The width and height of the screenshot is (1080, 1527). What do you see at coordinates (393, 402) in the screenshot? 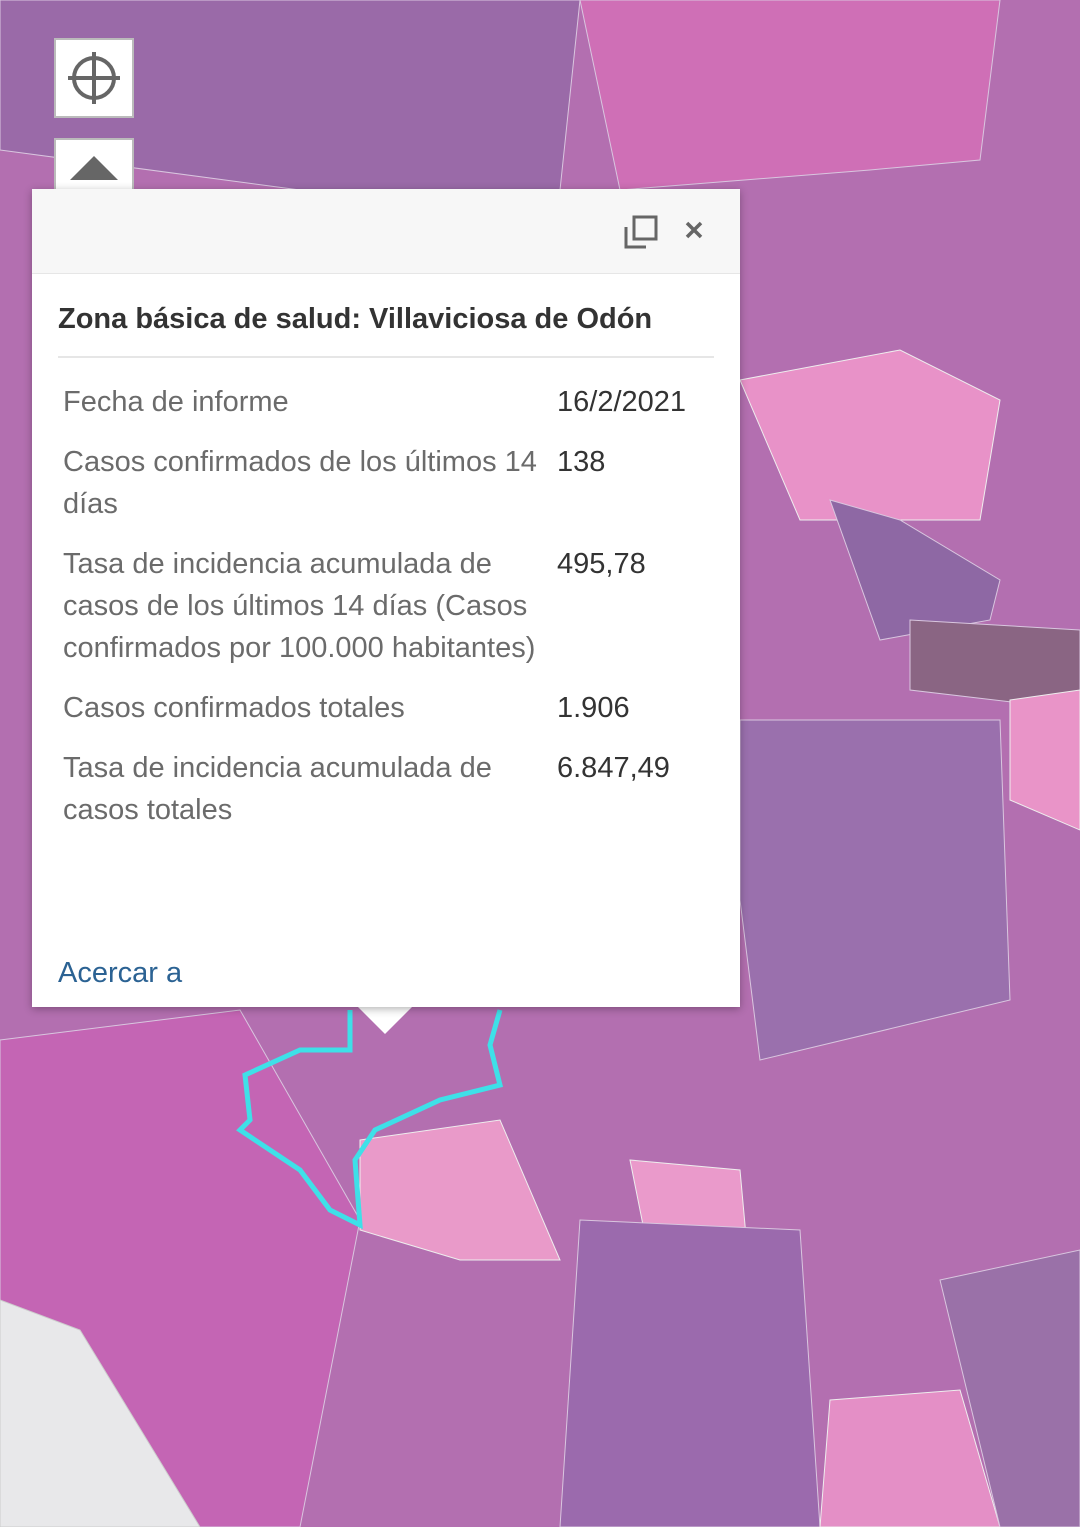
I see `attribute-row: Fecha de informe 16/2/2021` at bounding box center [393, 402].